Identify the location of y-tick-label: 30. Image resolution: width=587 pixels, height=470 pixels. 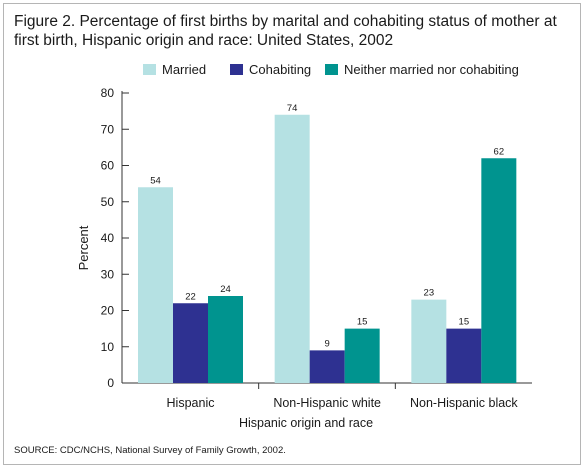
(108, 274).